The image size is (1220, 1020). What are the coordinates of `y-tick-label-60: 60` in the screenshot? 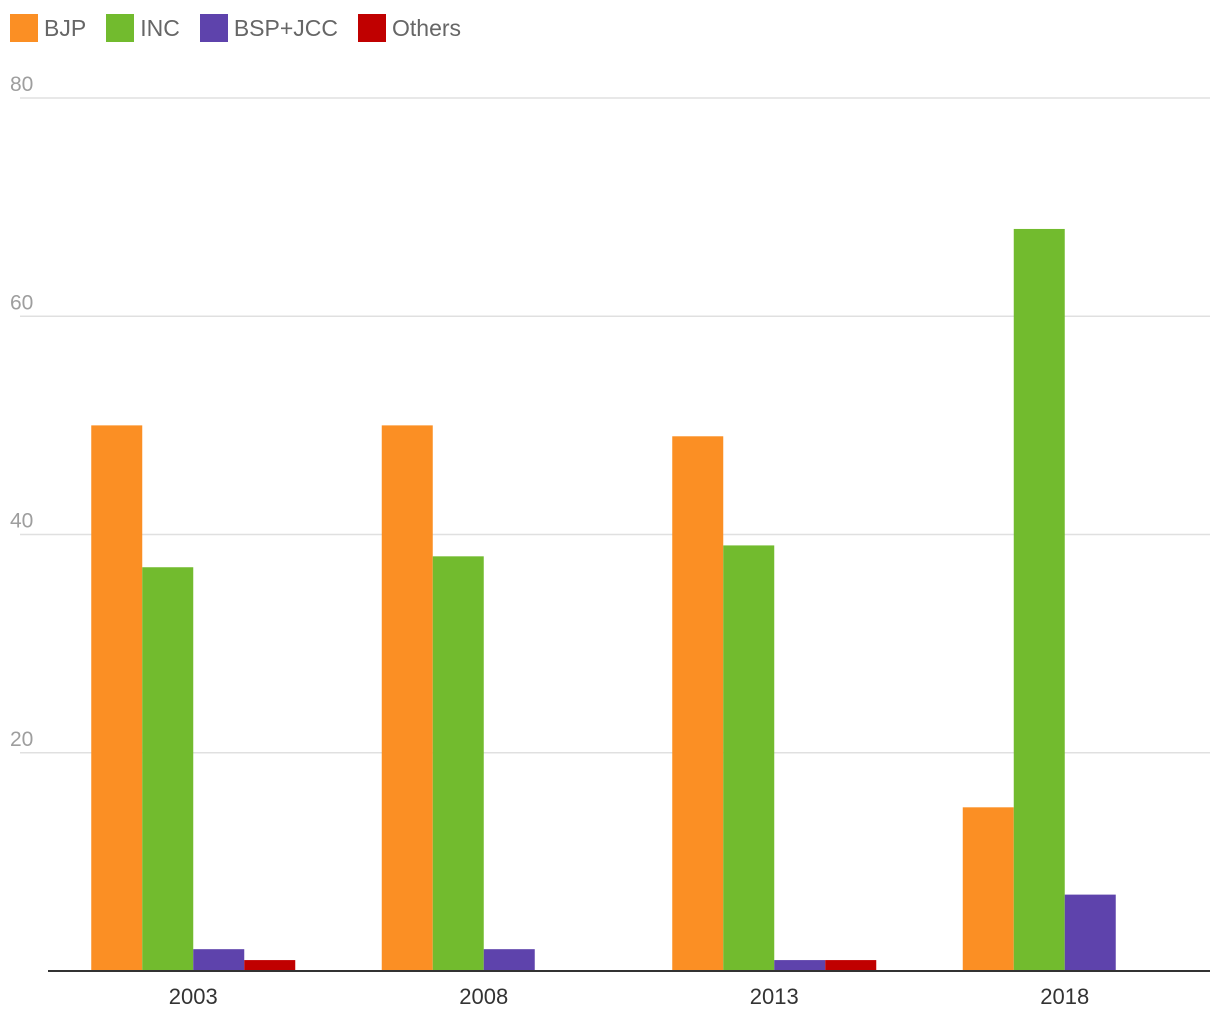 It's located at (21, 302).